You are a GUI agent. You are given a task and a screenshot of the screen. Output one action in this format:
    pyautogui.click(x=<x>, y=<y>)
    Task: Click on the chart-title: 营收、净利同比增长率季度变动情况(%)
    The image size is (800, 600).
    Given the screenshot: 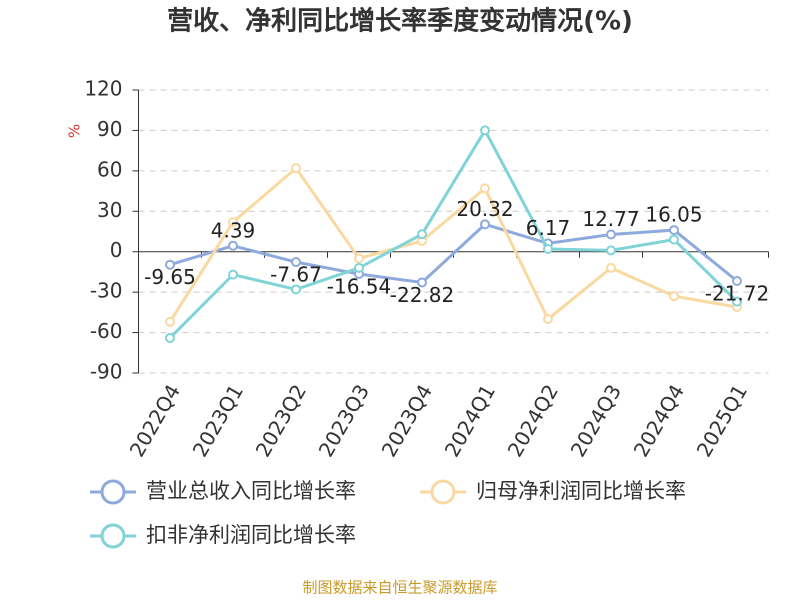 What is the action you would take?
    pyautogui.click(x=400, y=21)
    